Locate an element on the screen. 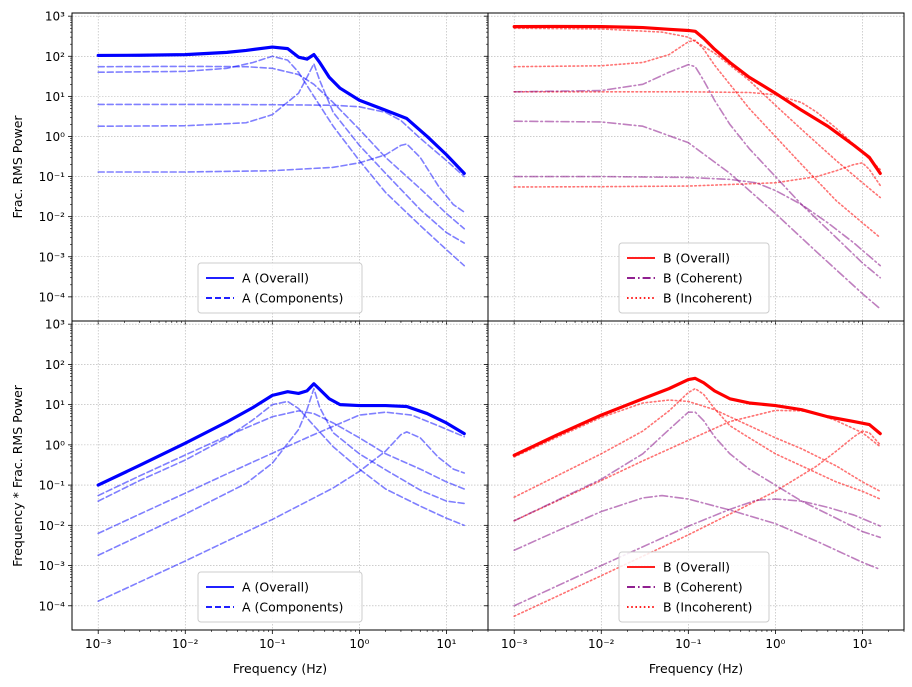  x-axis-label-right: Frequency (Hz) is located at coordinates (696, 668).